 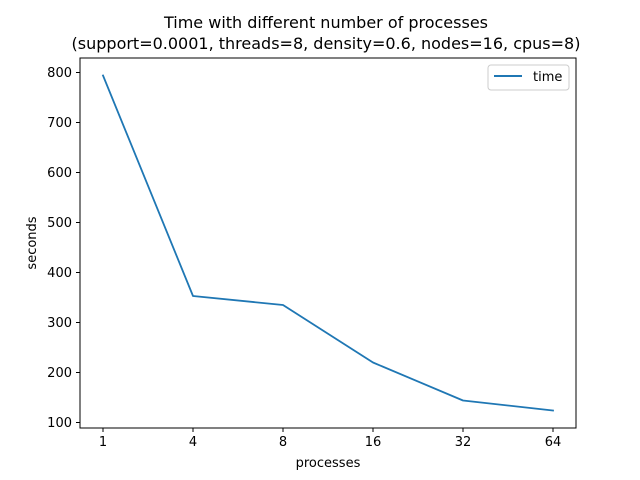 I want to click on y-tick-label: 800, so click(x=59, y=73).